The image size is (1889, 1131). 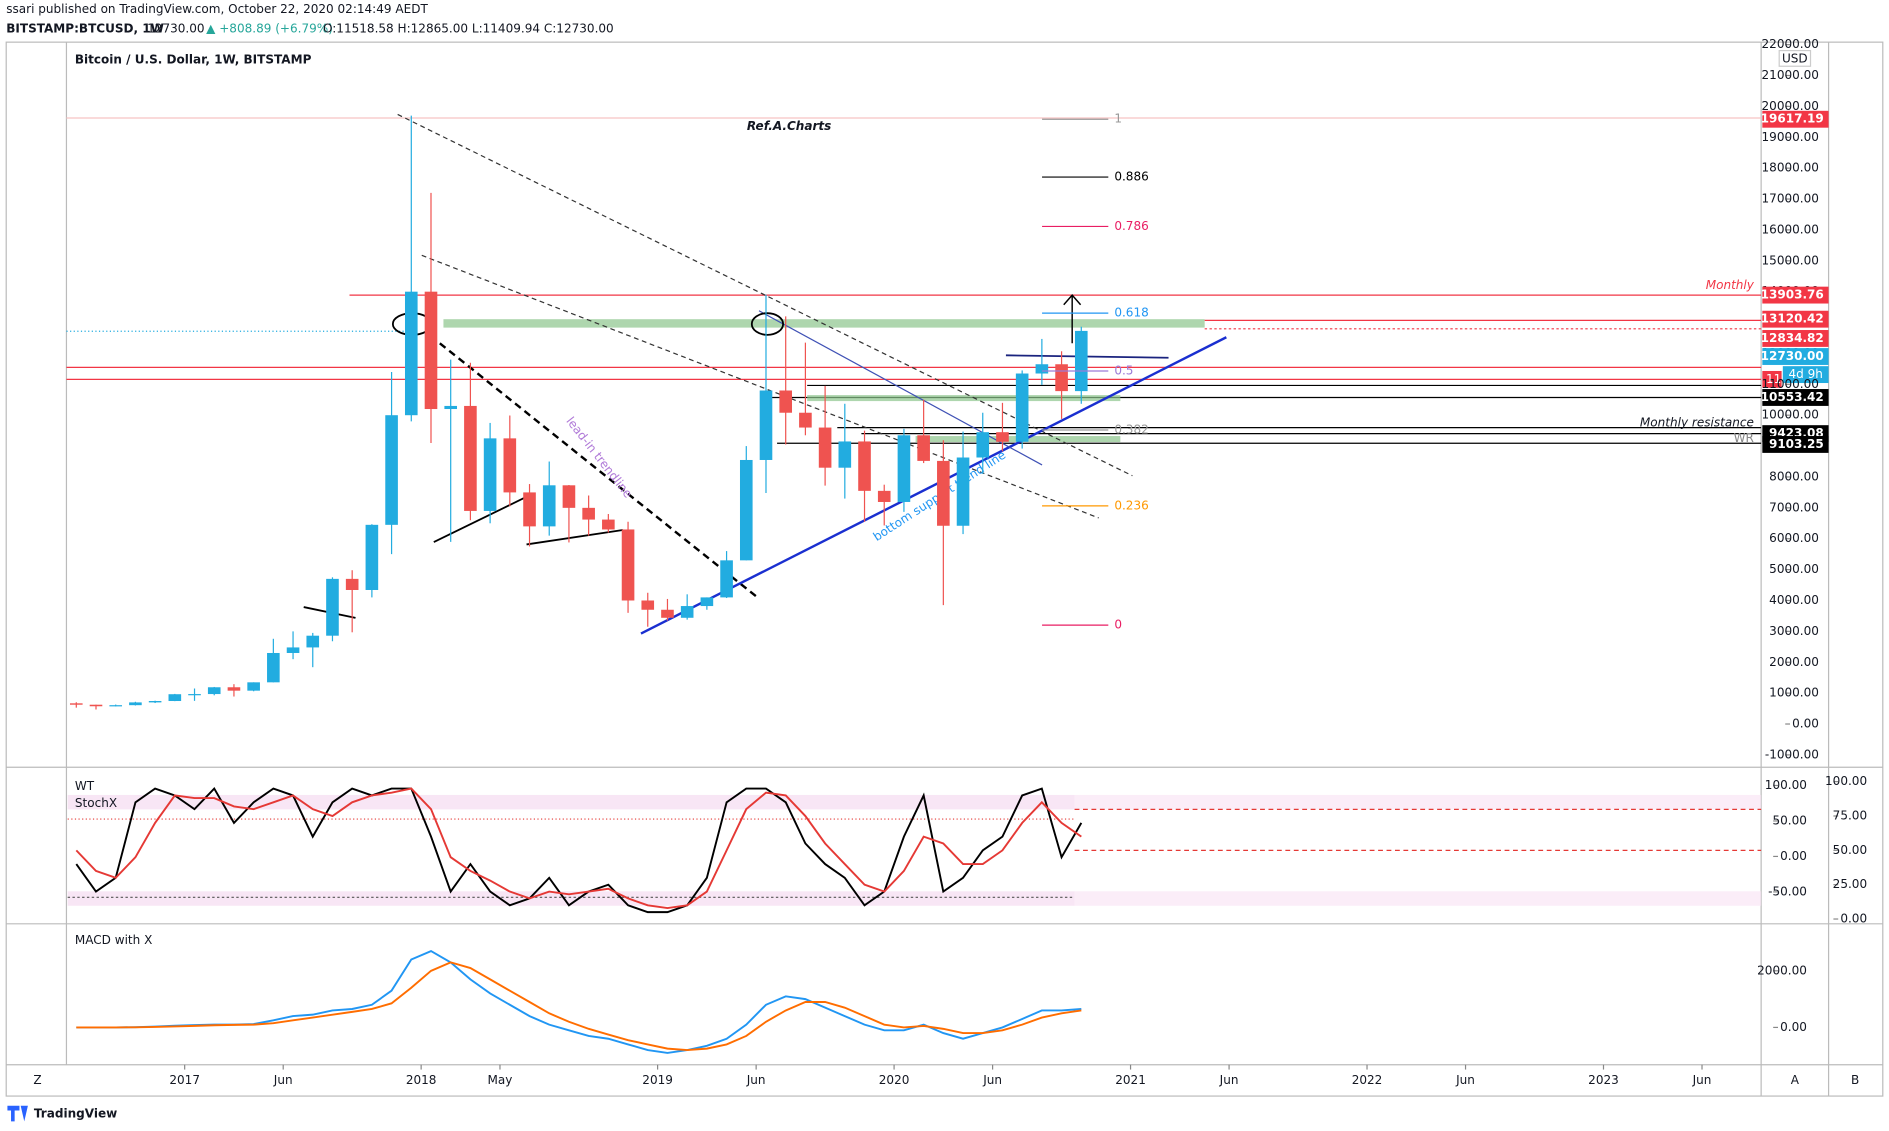 I want to click on brand: TradingView, so click(x=75, y=1114).